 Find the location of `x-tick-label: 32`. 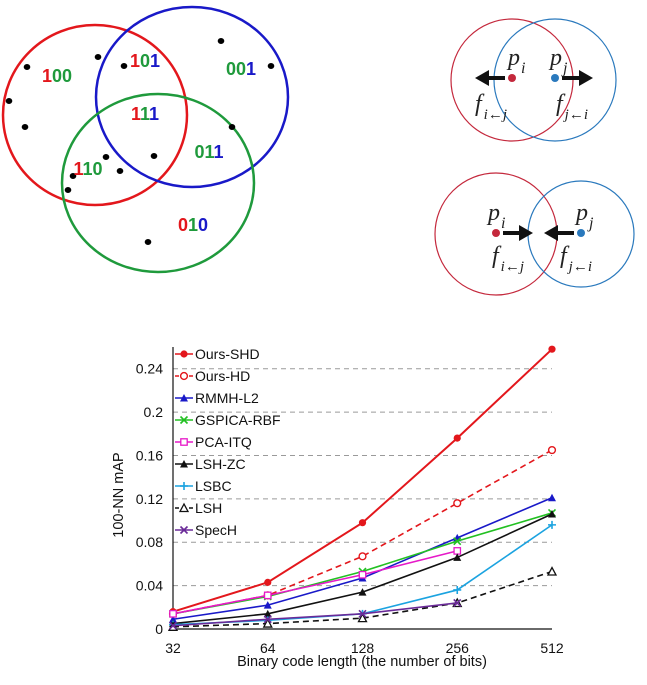

x-tick-label: 32 is located at coordinates (173, 648).